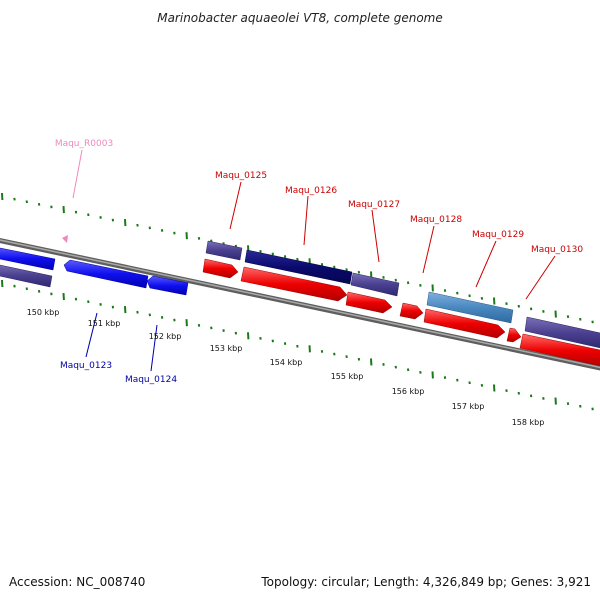  I want to click on gene-label-maqu-r0003: Maqu_R0003, so click(84, 144).